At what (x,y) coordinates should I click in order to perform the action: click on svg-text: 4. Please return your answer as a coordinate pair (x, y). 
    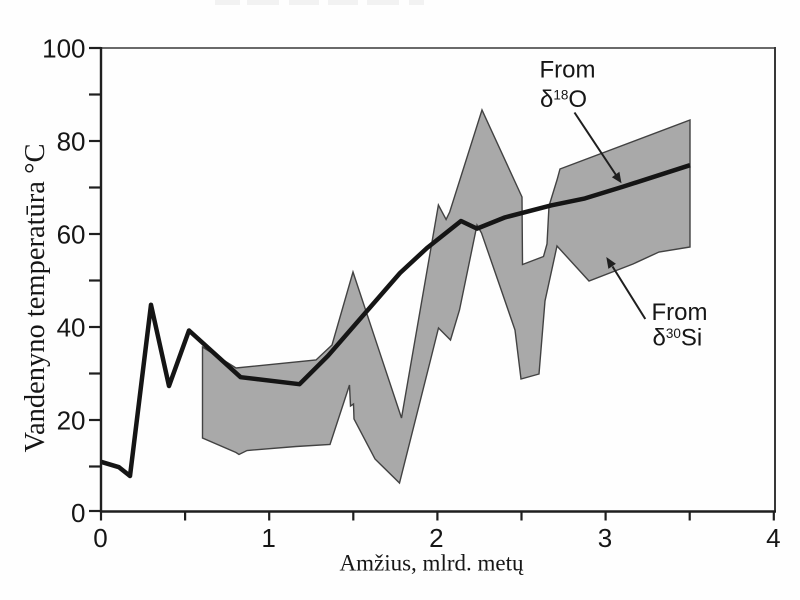
    Looking at the image, I should click on (773, 538).